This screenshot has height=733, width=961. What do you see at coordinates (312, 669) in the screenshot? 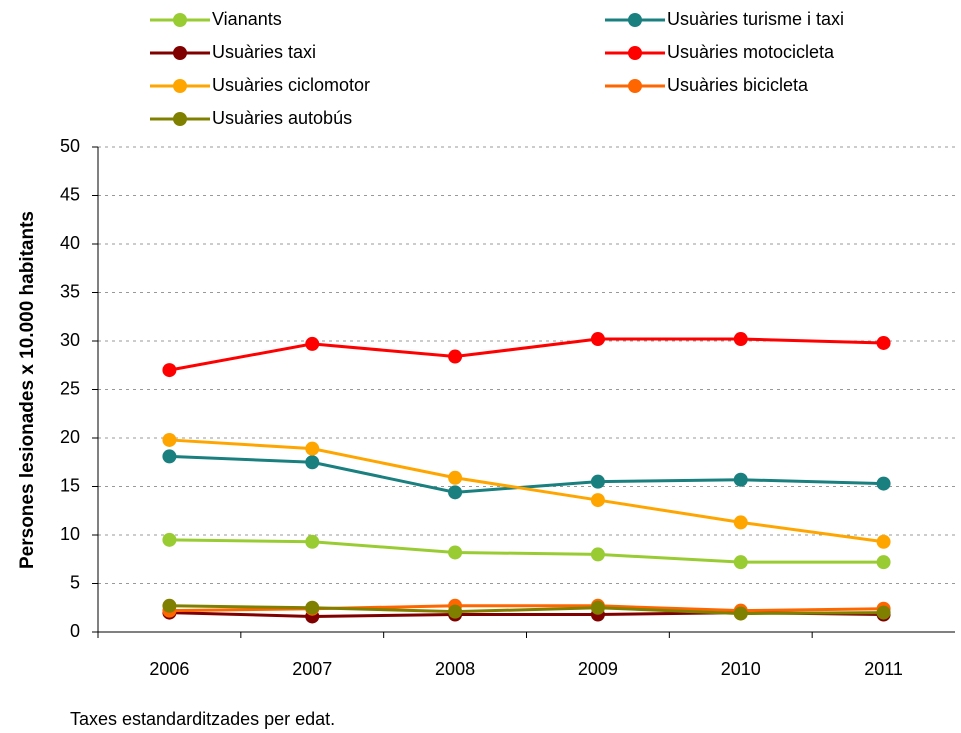
I see `x-tick-label: 2007` at bounding box center [312, 669].